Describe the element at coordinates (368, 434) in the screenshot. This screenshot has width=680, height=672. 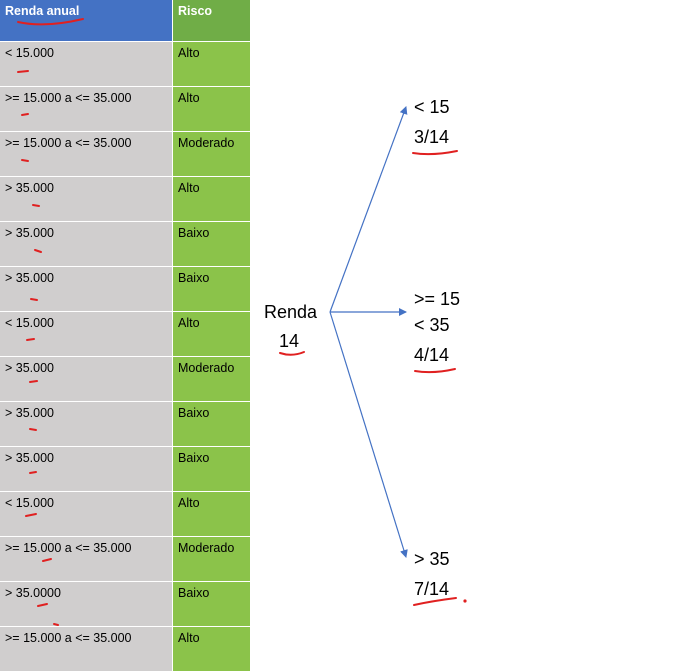
I see `branch-arrow-bottom` at that location.